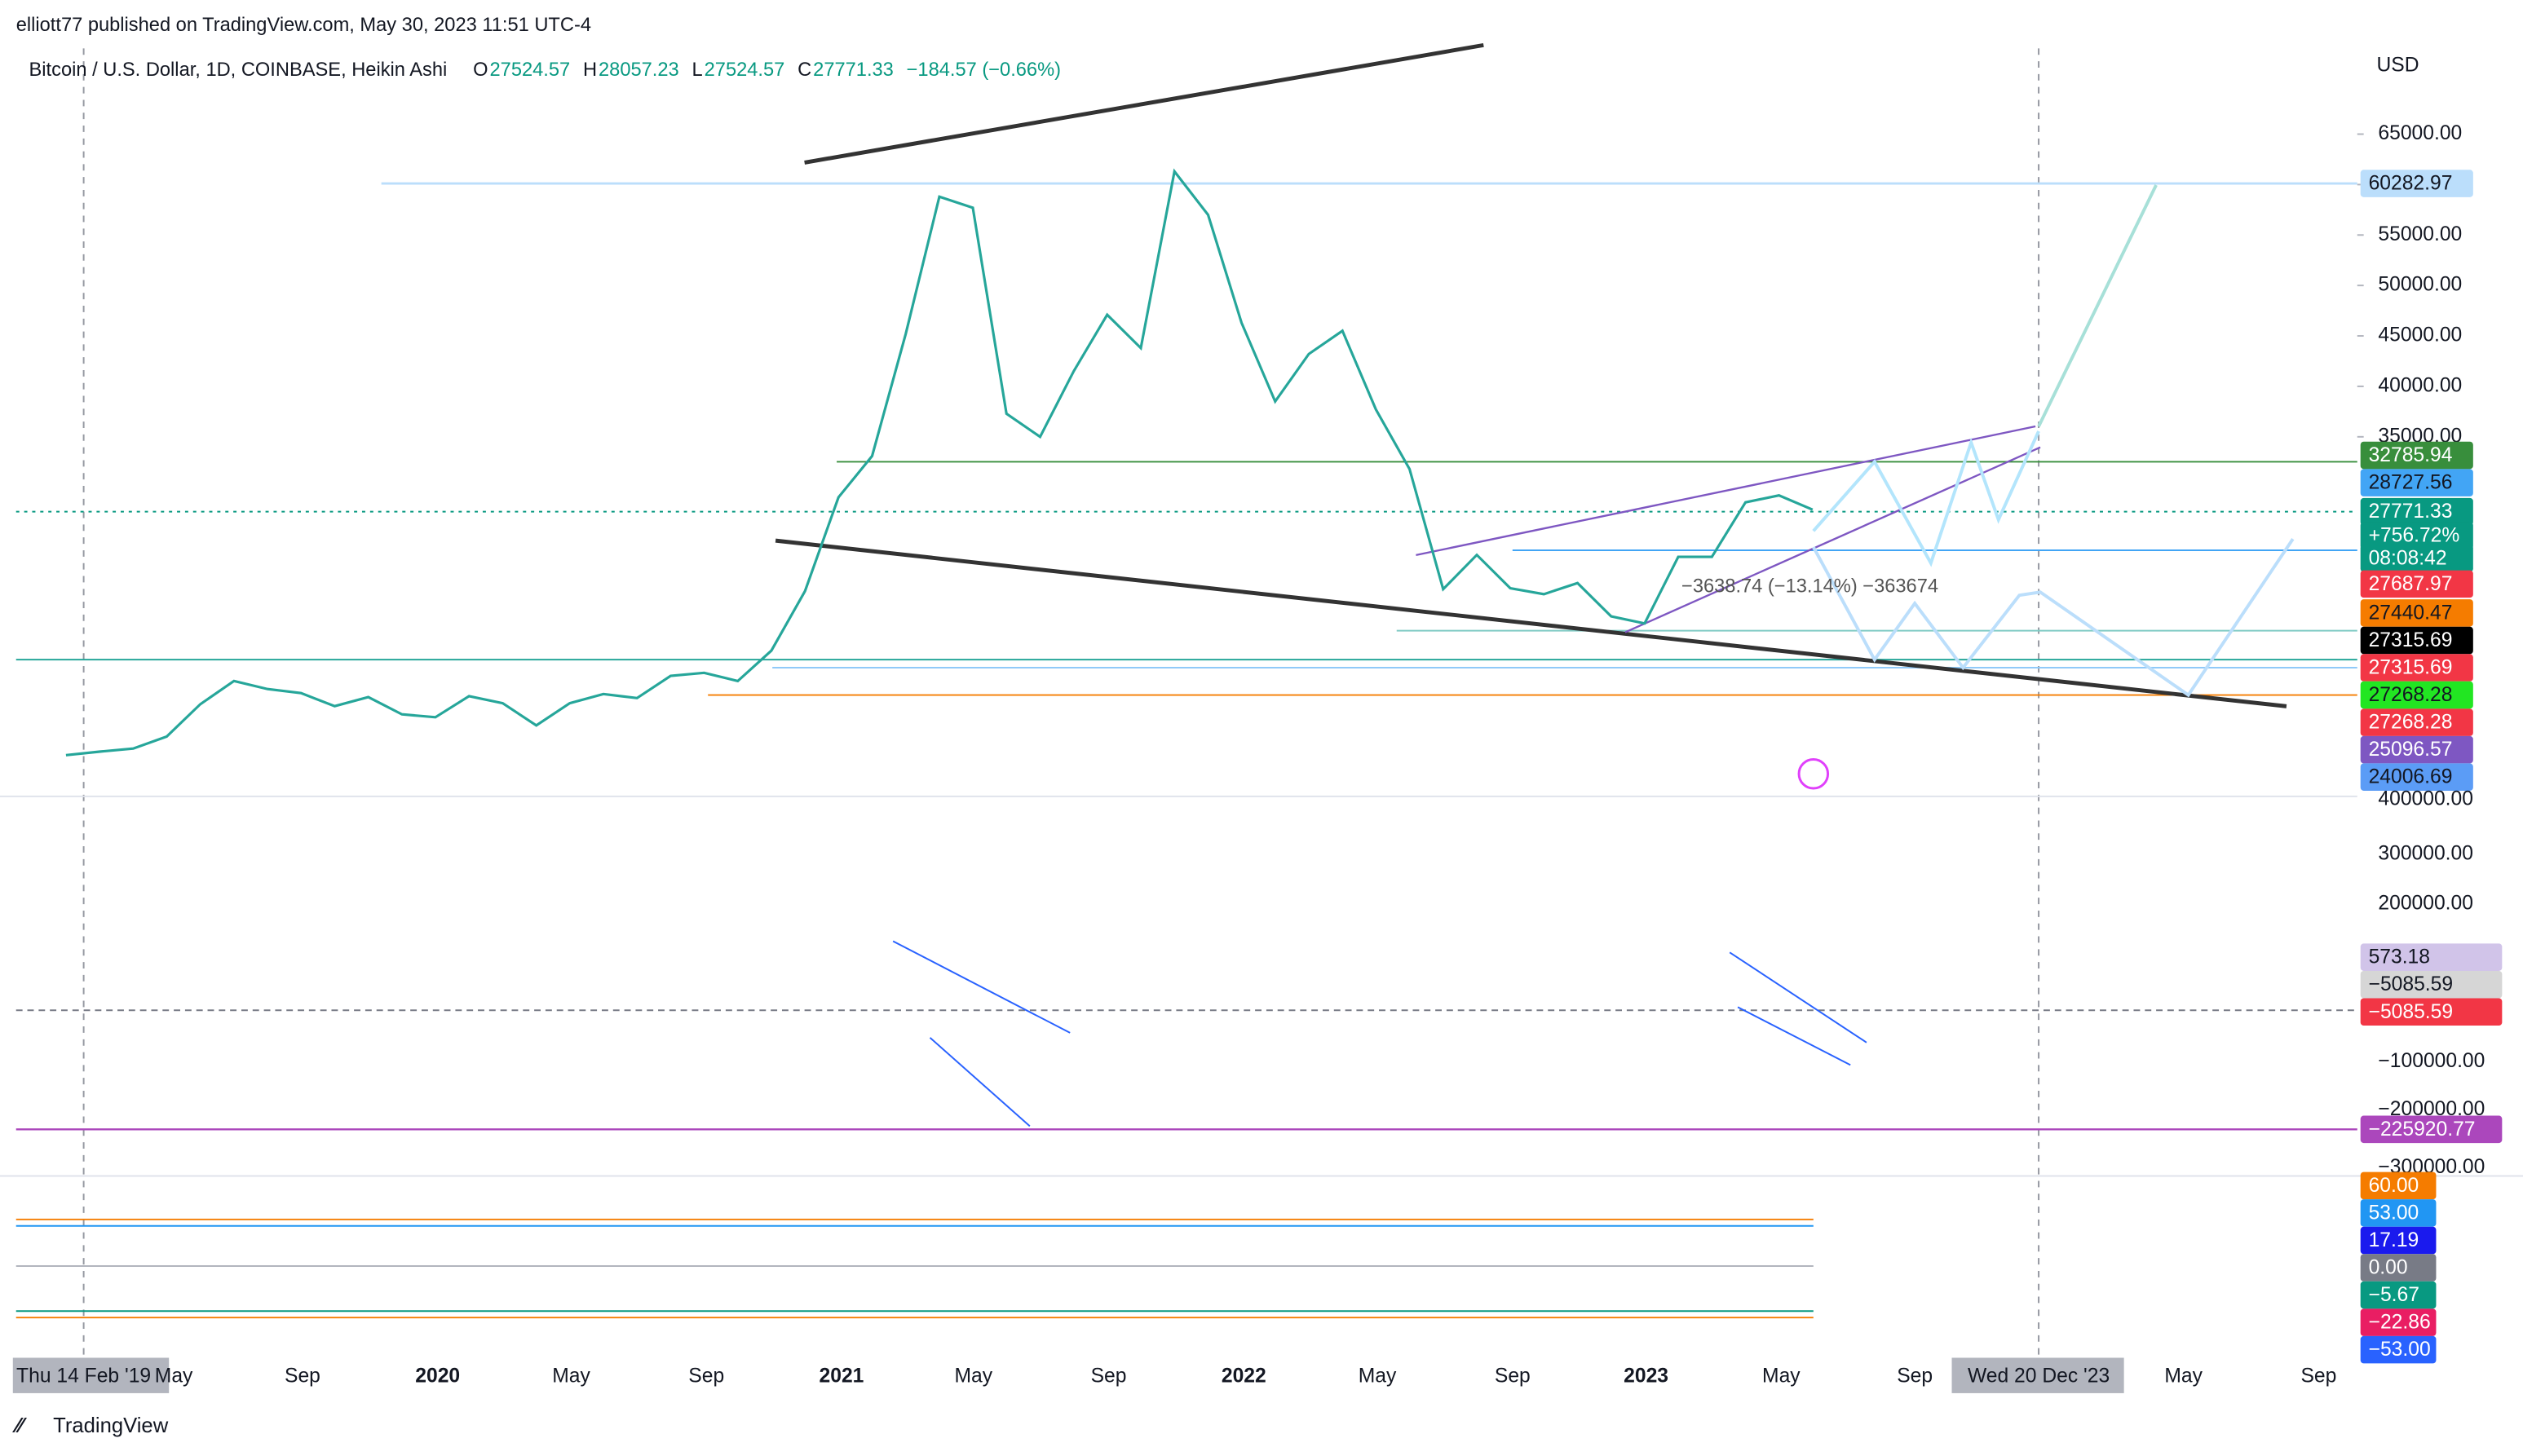  I want to click on price-badge-label: 17.19, so click(2394, 1240).